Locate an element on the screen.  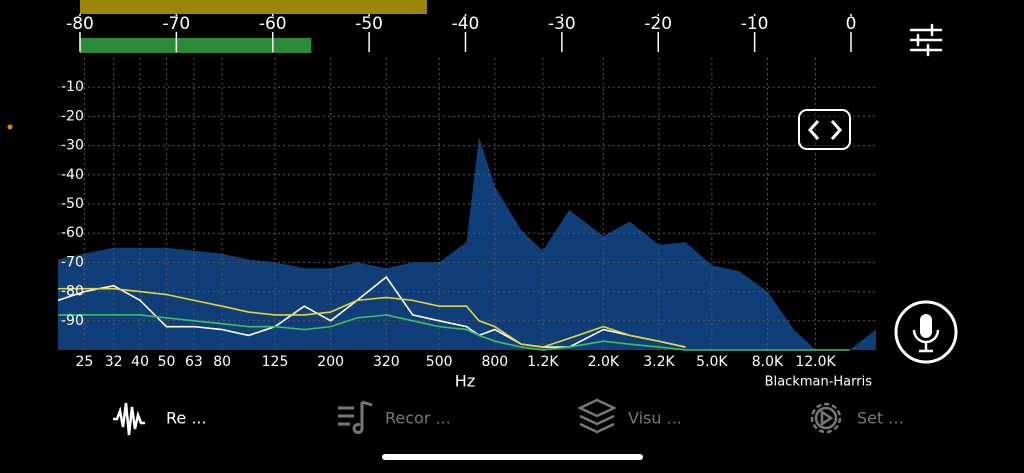
y-tick-label: -90 is located at coordinates (72, 321).